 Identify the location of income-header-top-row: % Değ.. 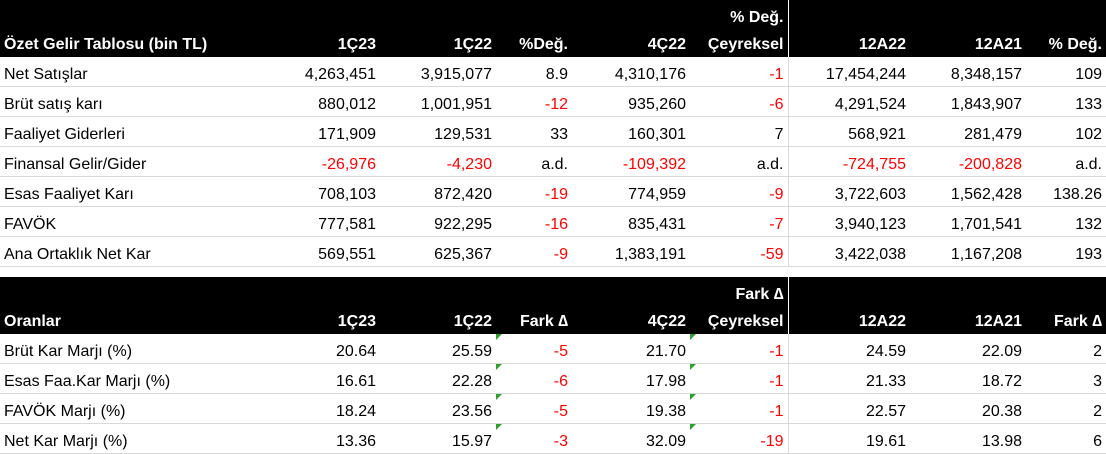
(553, 14).